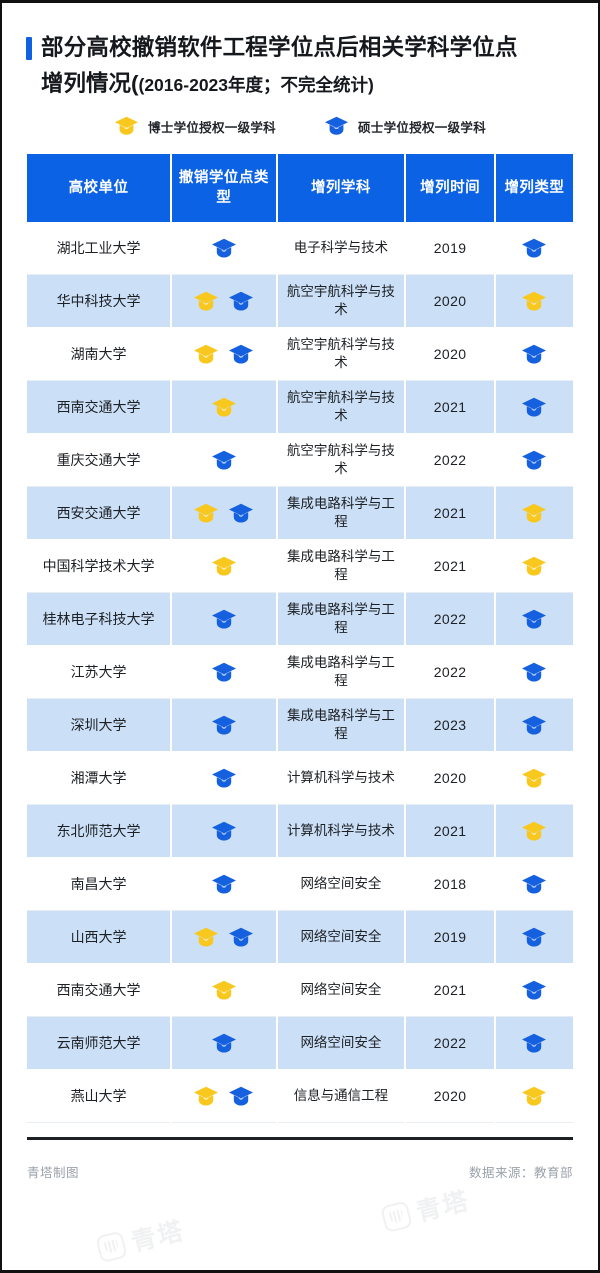 Image resolution: width=600 pixels, height=1273 pixels. I want to click on watermark: 青塔, so click(426, 1209).